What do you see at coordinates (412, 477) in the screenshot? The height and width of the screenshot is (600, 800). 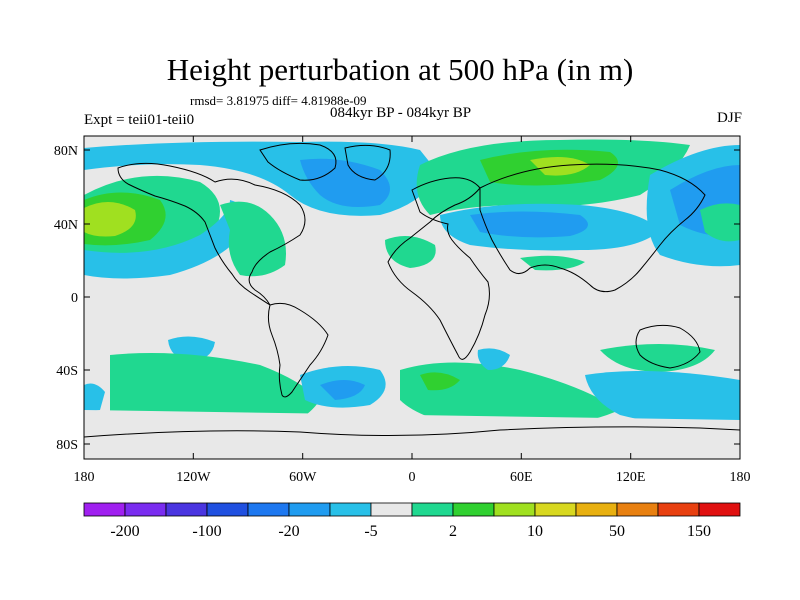 I see `lon-label: 0` at bounding box center [412, 477].